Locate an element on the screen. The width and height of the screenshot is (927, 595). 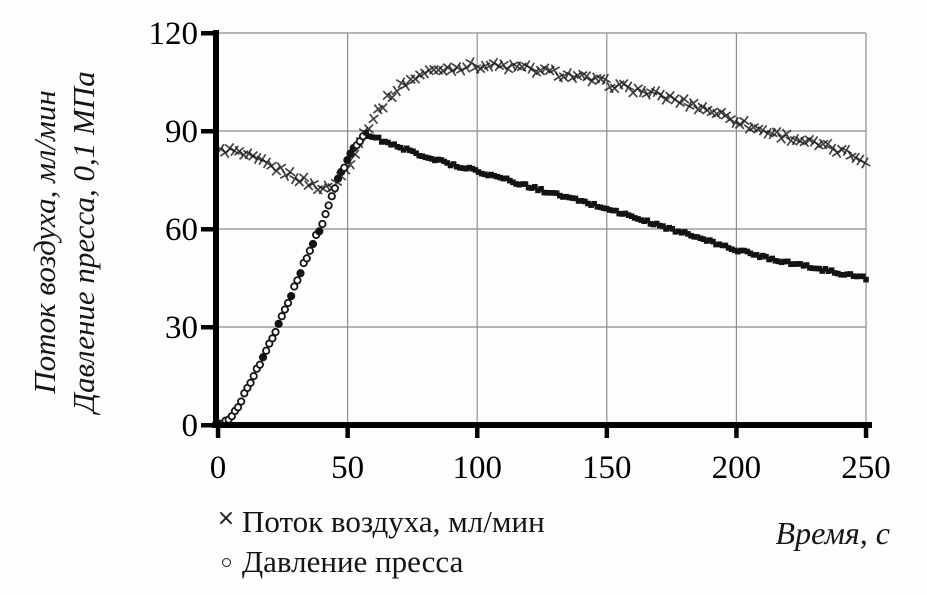
x-tick-label: 100 is located at coordinates (477, 468).